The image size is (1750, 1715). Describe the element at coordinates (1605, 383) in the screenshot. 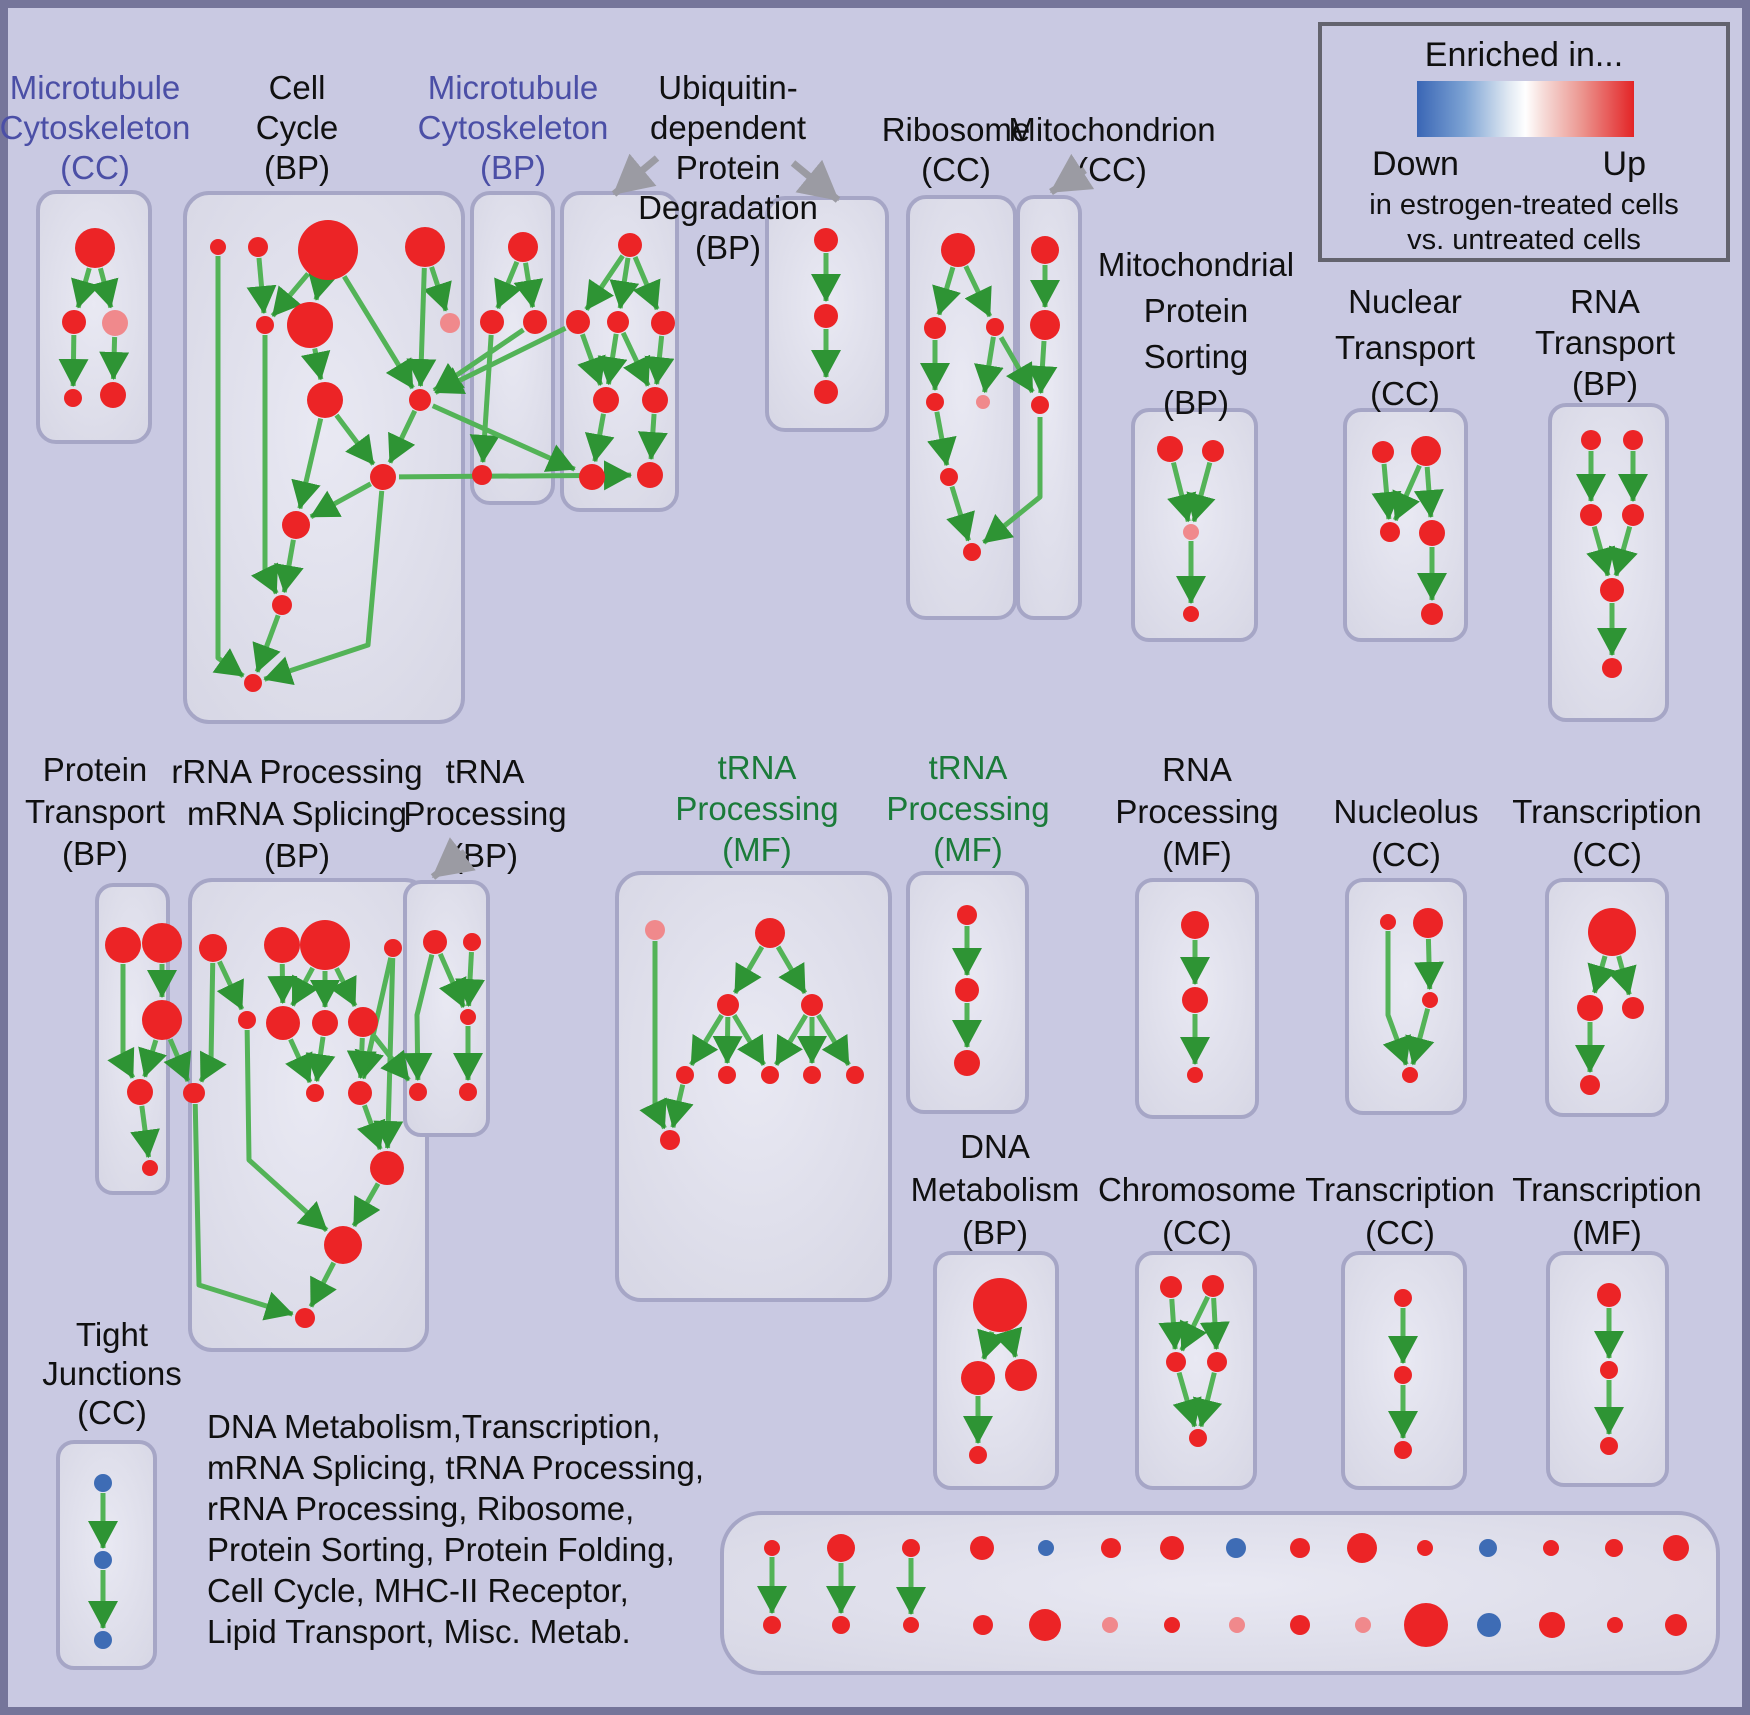

I see `cluster-label-rna_trans: (BP)` at that location.